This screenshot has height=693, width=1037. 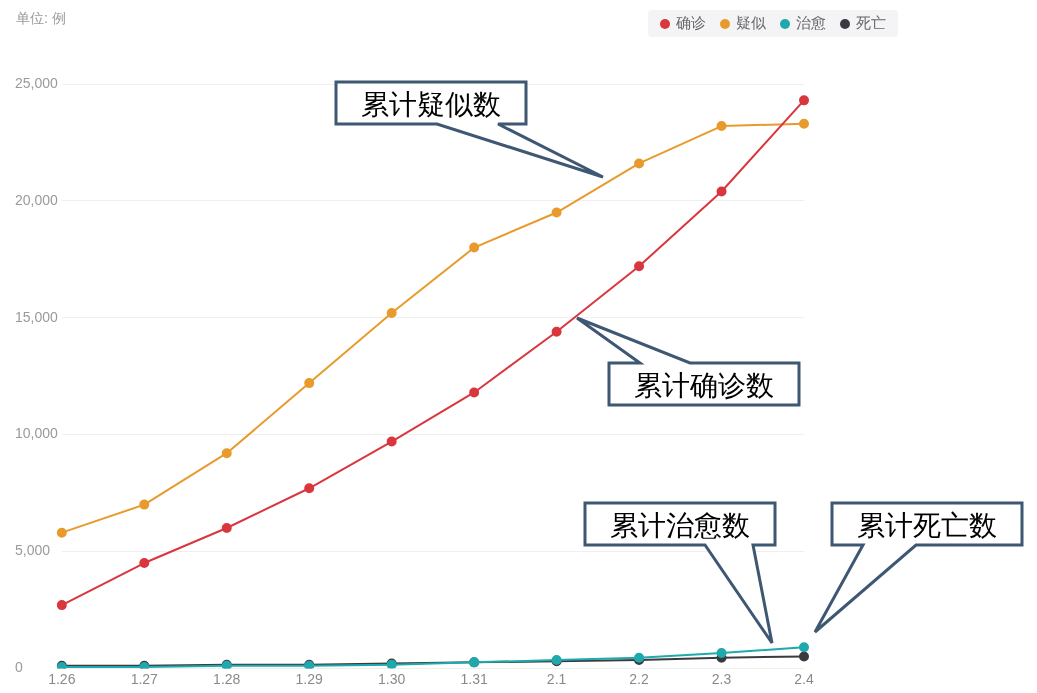 I want to click on x-tick-label: 2.3, so click(x=721, y=679).